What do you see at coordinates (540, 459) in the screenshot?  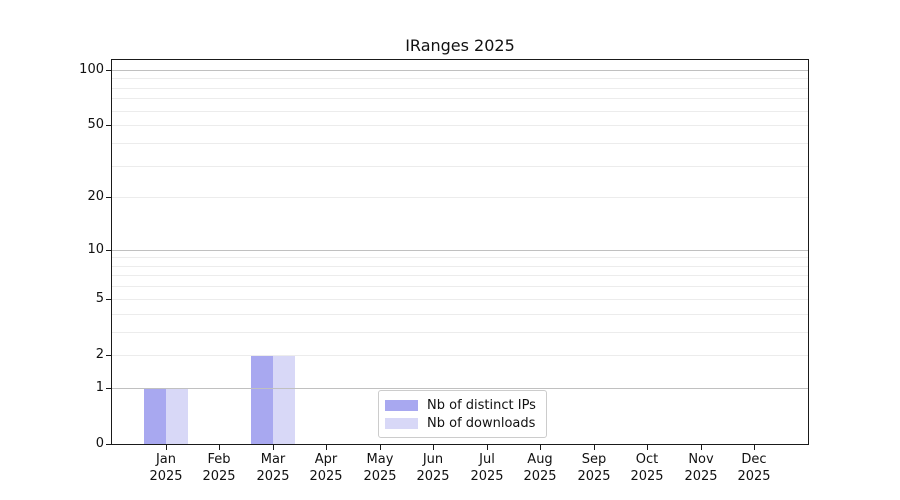 I see `x-tick-month: Aug` at bounding box center [540, 459].